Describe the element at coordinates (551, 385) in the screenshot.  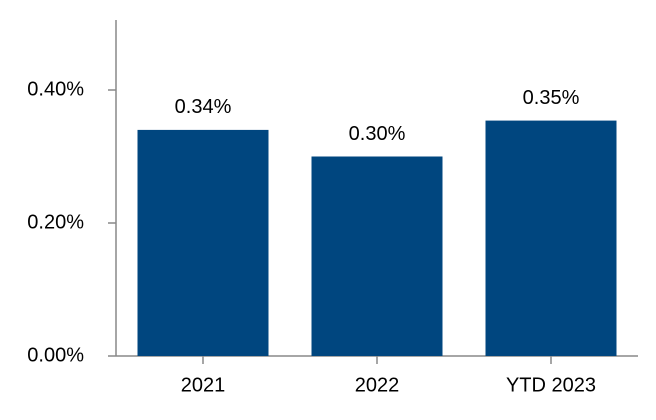
I see `x-tick-label: YTD 2023` at that location.